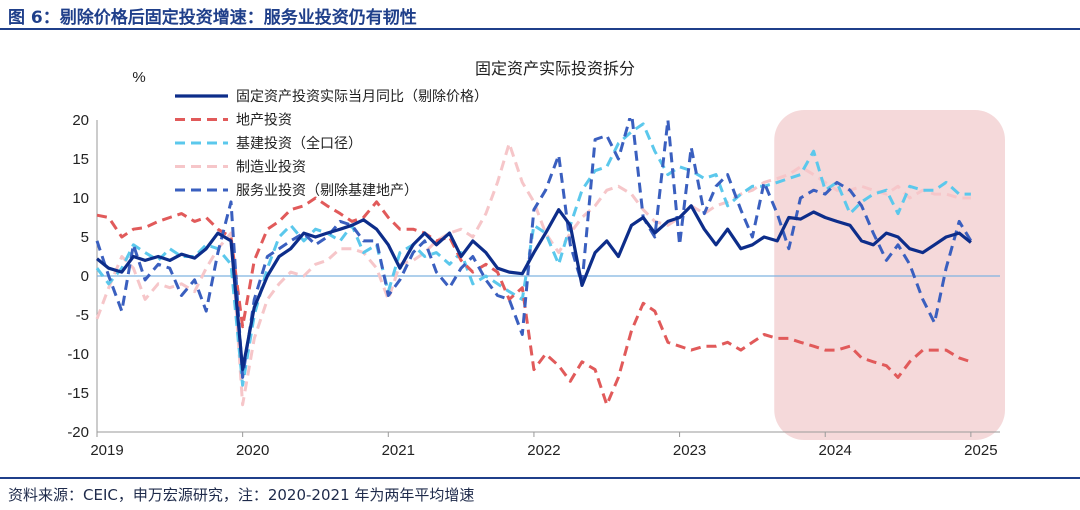  What do you see at coordinates (398, 450) in the screenshot?
I see `x-tick-label: 2021` at bounding box center [398, 450].